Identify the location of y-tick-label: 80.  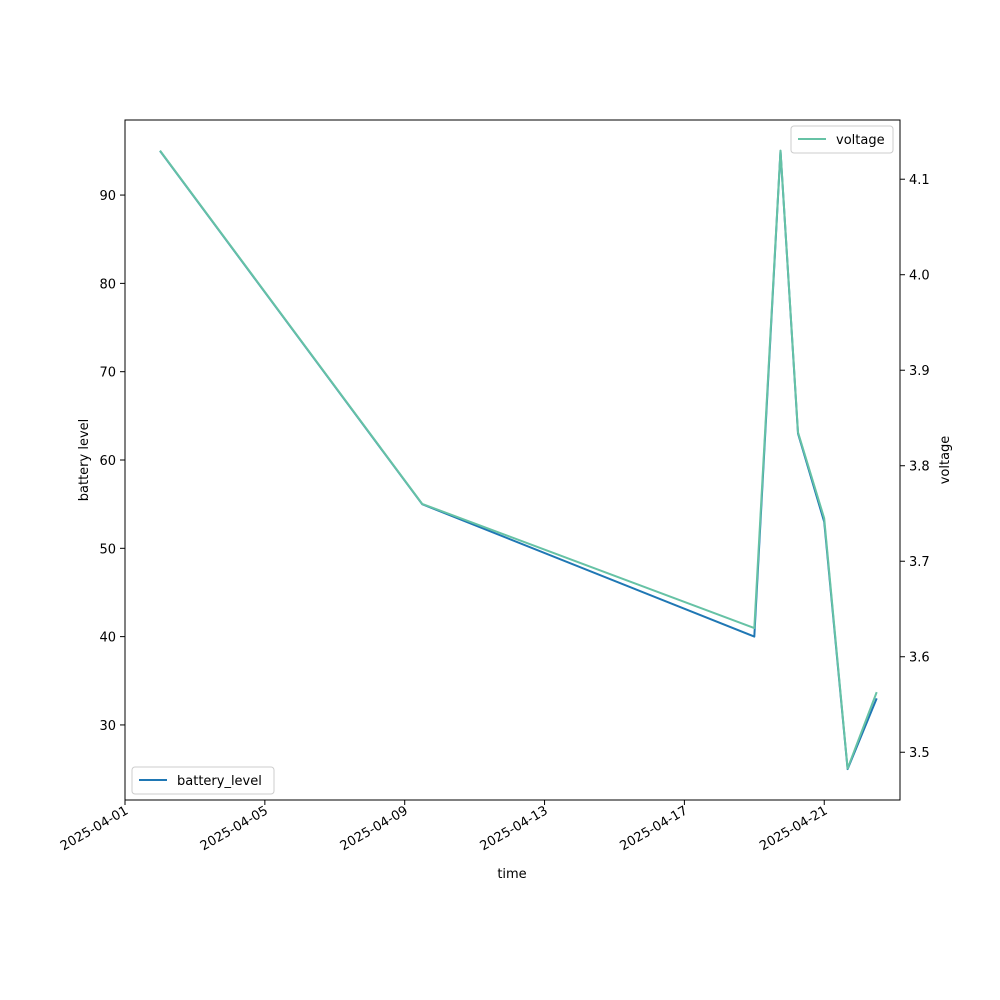
(107, 284).